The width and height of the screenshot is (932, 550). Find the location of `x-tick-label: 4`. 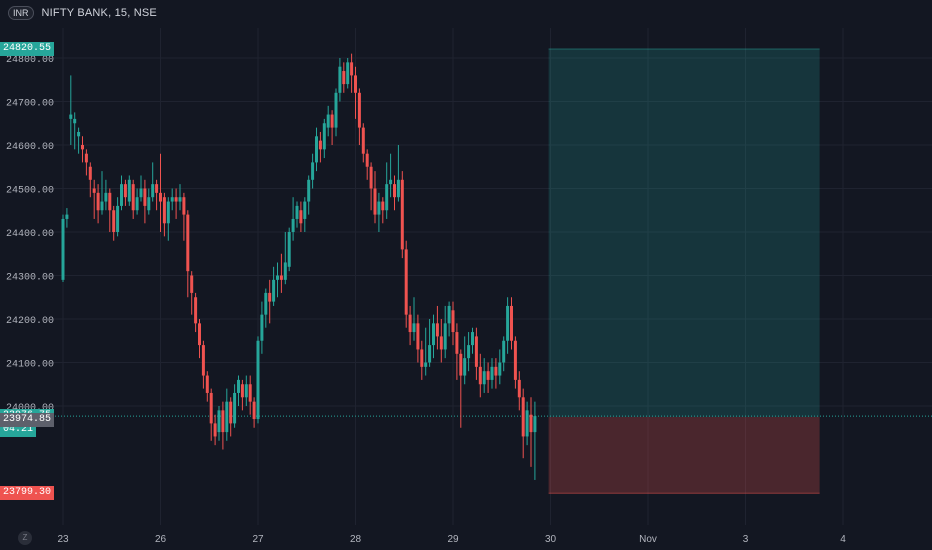

x-tick-label: 4 is located at coordinates (843, 539).